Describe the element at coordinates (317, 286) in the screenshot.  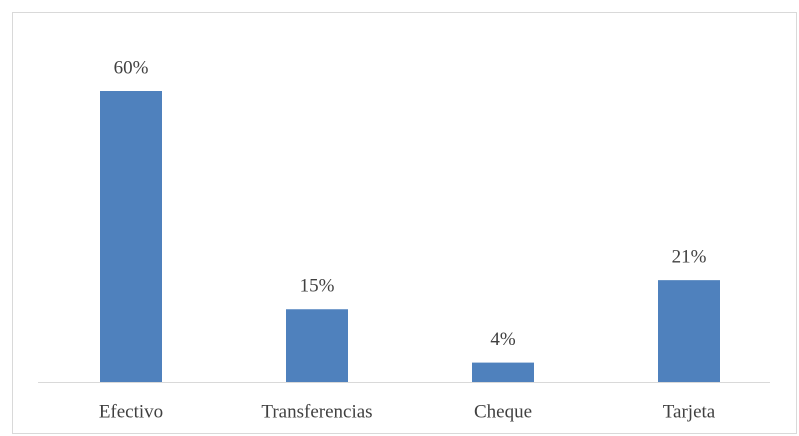
I see `data-label: 15%` at that location.